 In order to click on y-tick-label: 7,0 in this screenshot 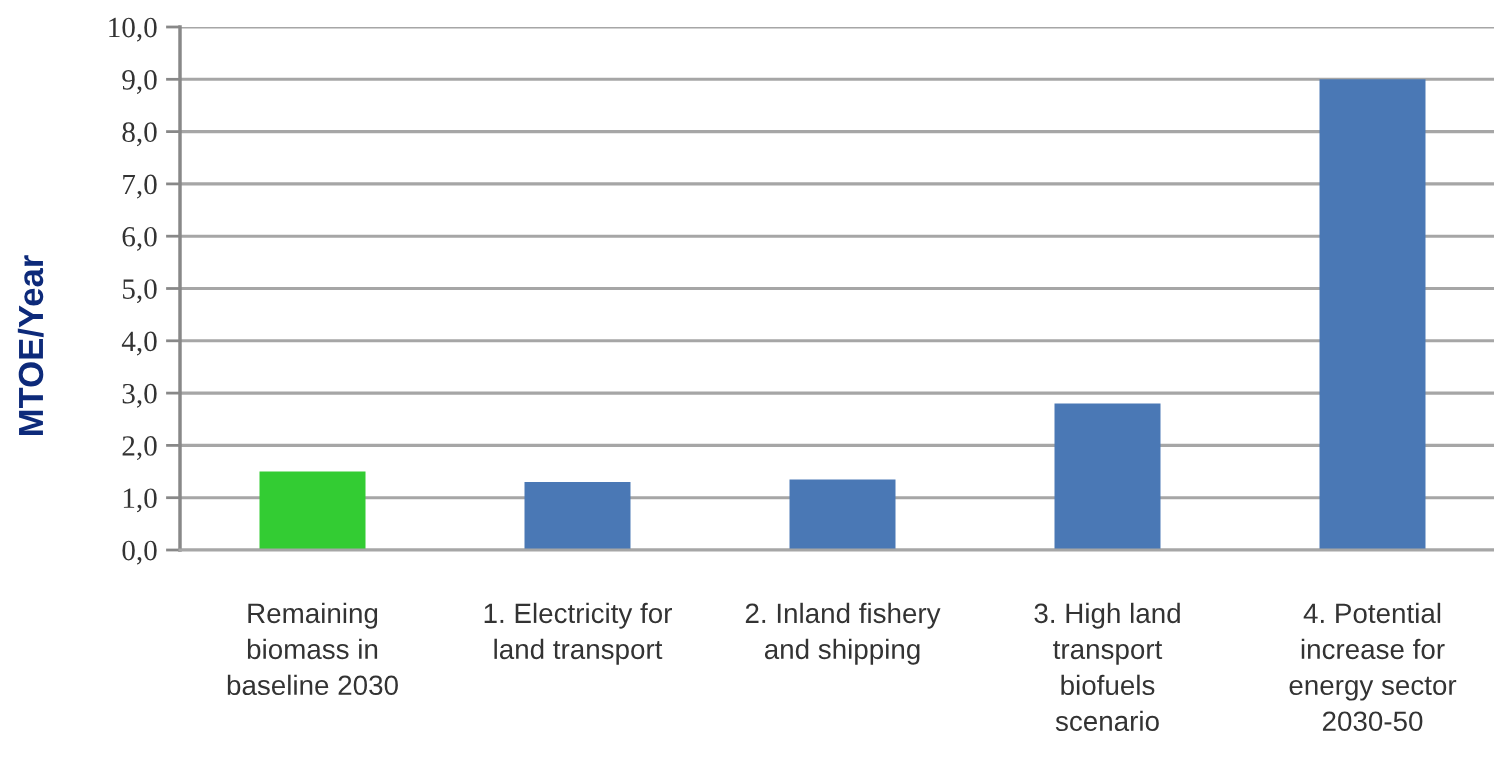, I will do `click(140, 186)`.